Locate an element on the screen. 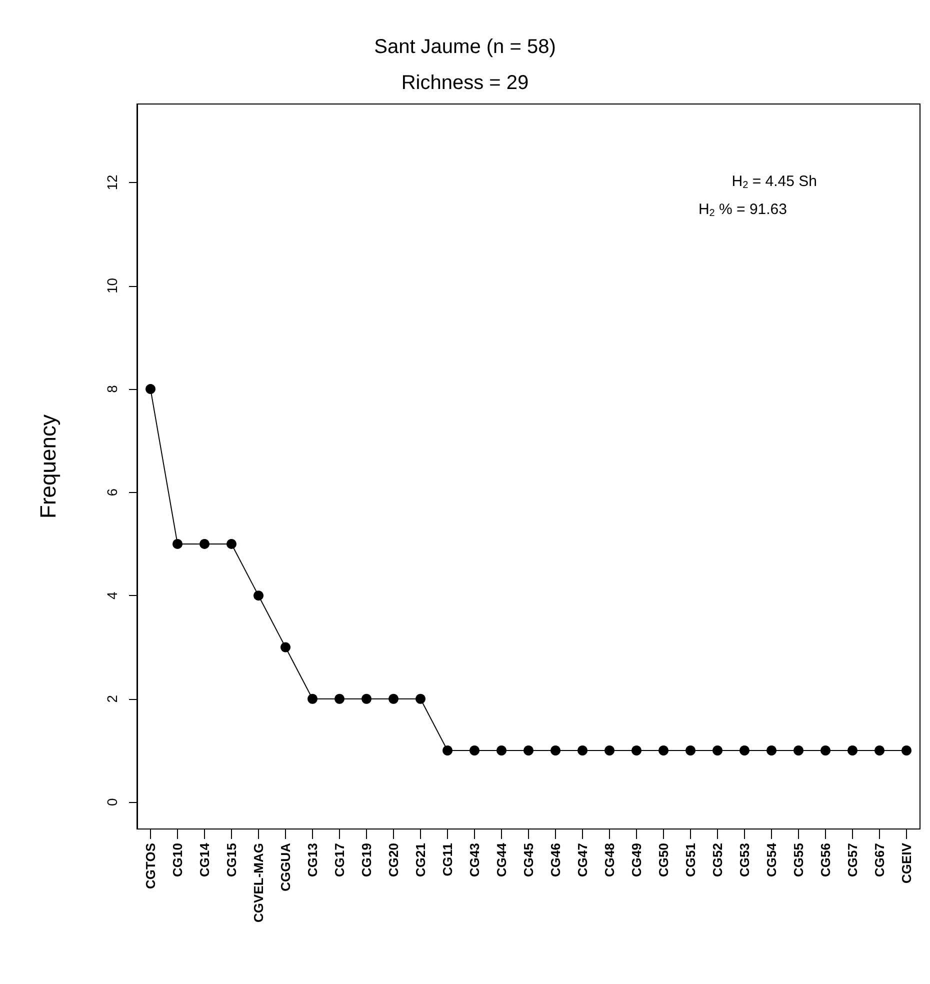 This screenshot has height=984, width=930. x-tick-label: CG11 is located at coordinates (447, 859).